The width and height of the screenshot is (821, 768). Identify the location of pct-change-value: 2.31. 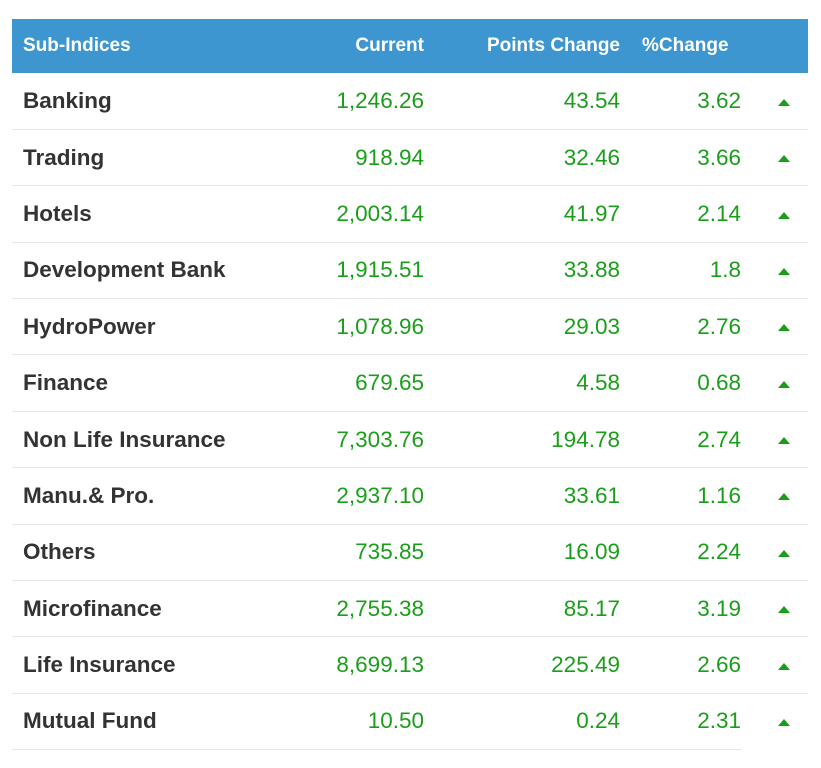
(680, 722).